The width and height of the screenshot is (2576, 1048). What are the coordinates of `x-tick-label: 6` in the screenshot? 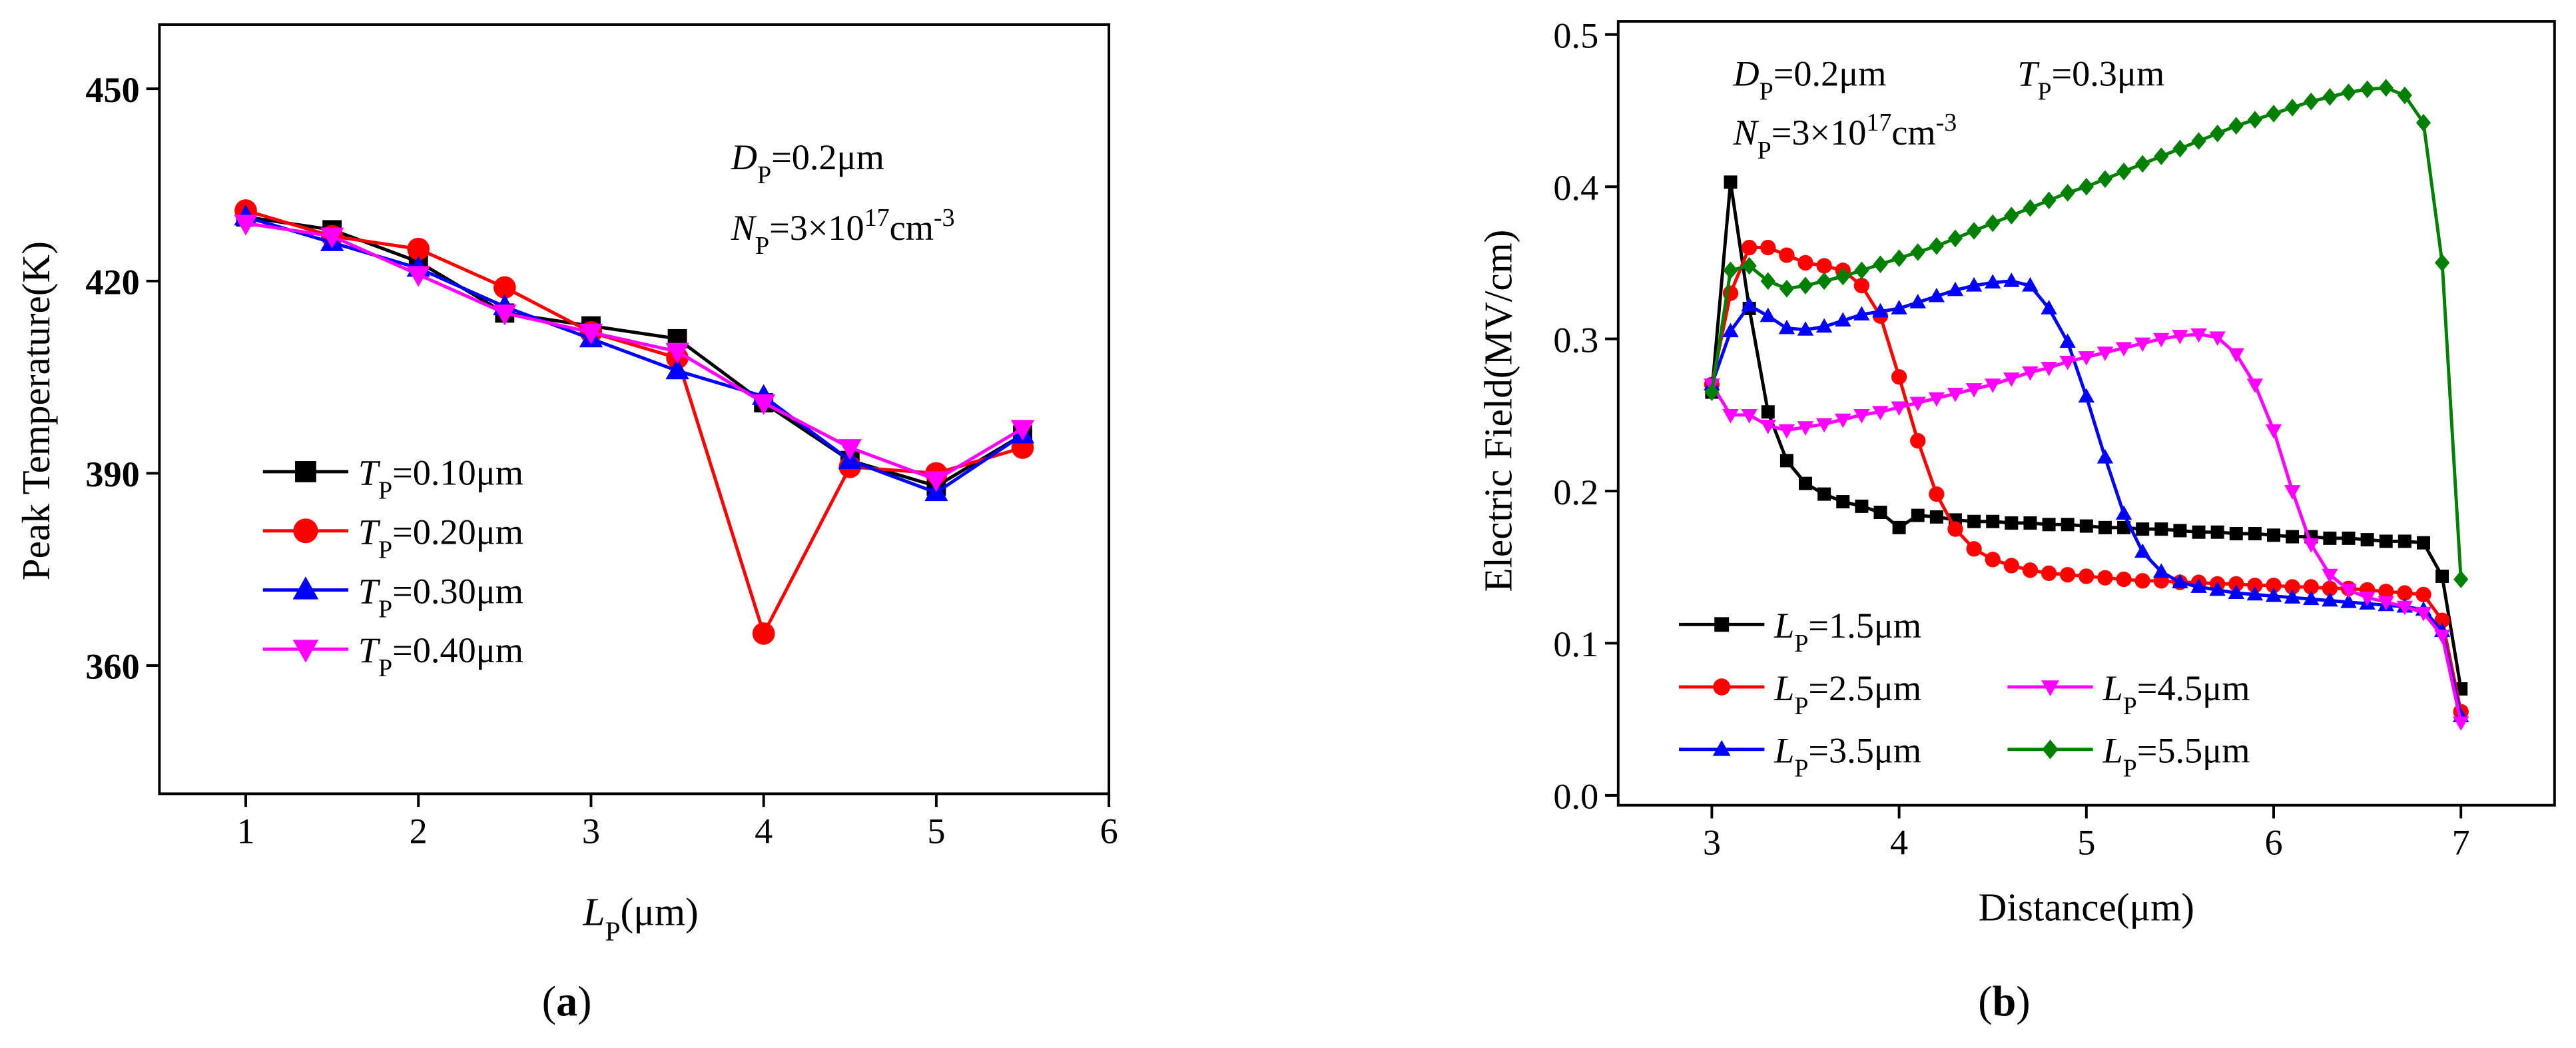 It's located at (1109, 831).